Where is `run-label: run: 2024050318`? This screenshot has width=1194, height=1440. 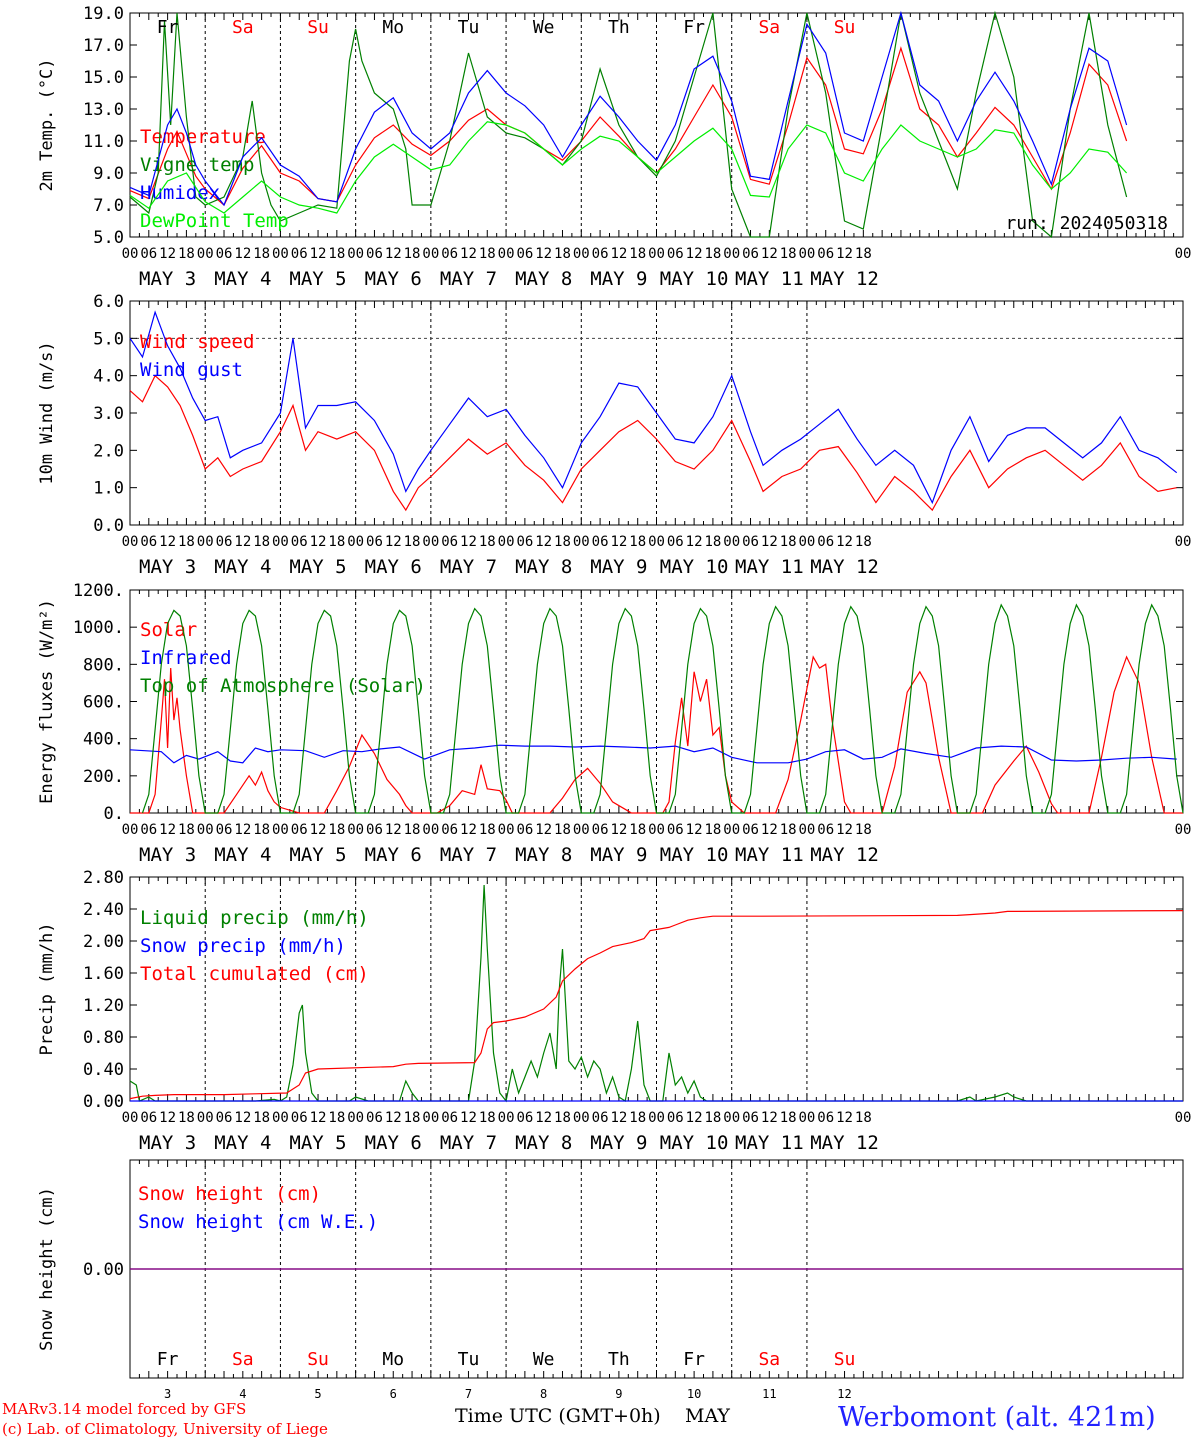 run-label: run: 2024050318 is located at coordinates (1086, 223).